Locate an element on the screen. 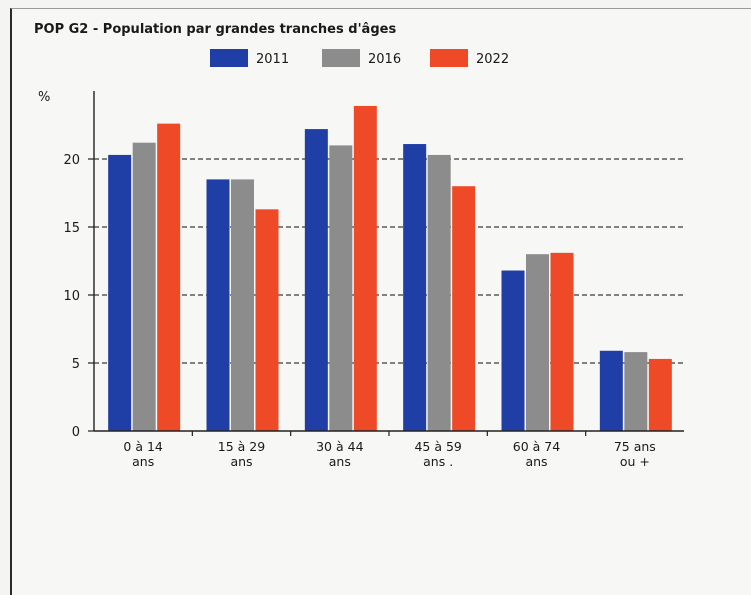 This screenshot has width=751, height=595. x-tick-label-4-1: ans is located at coordinates (536, 461).